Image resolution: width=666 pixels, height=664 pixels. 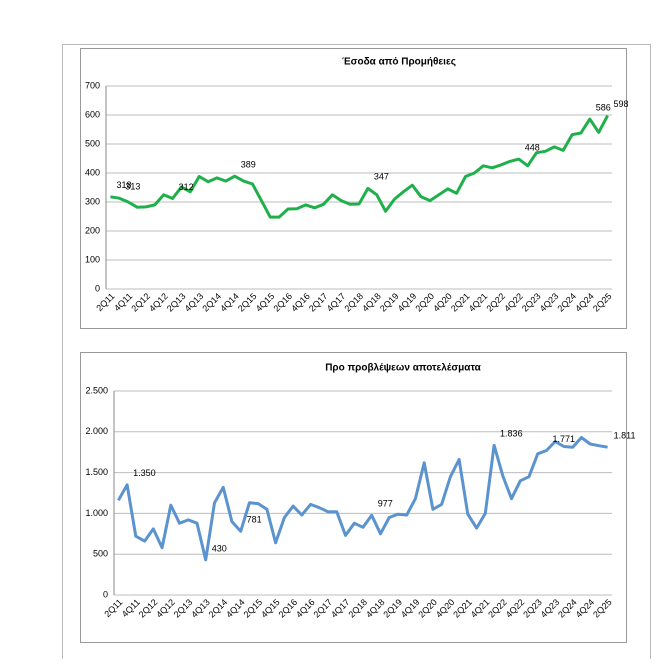 What do you see at coordinates (254, 520) in the screenshot?
I see `data-label: 781` at bounding box center [254, 520].